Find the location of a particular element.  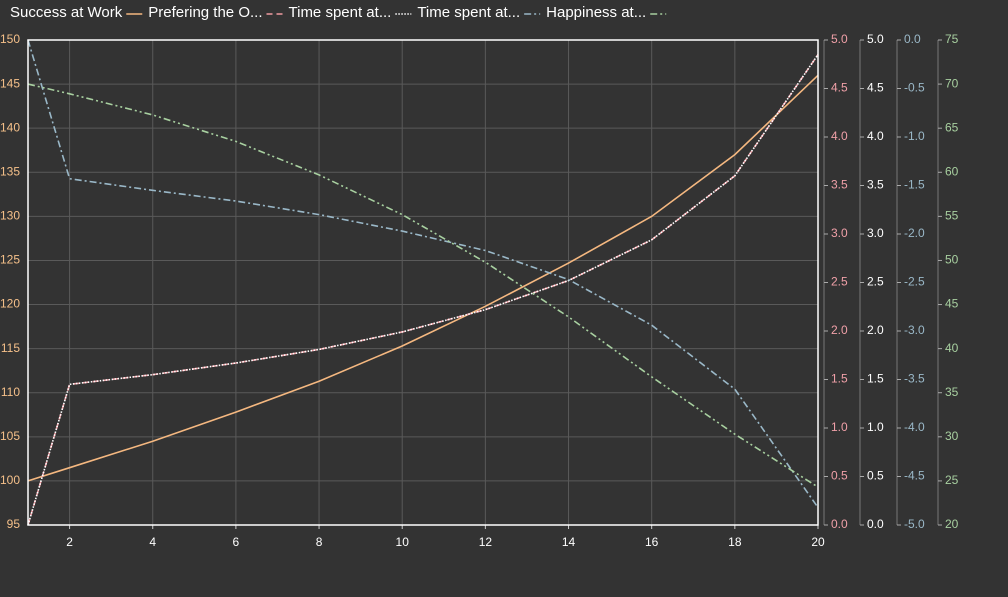

x-tick-label: 12 is located at coordinates (486, 542).